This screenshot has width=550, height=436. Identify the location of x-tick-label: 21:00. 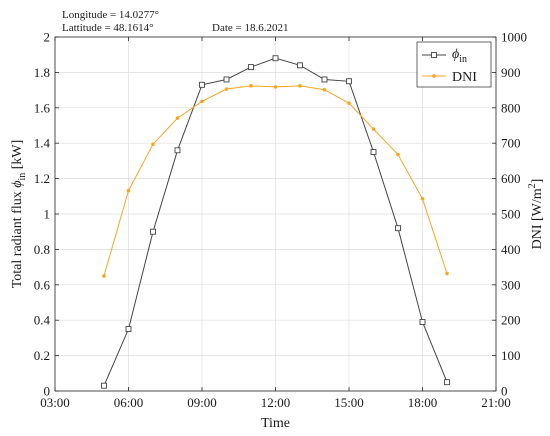
(496, 402).